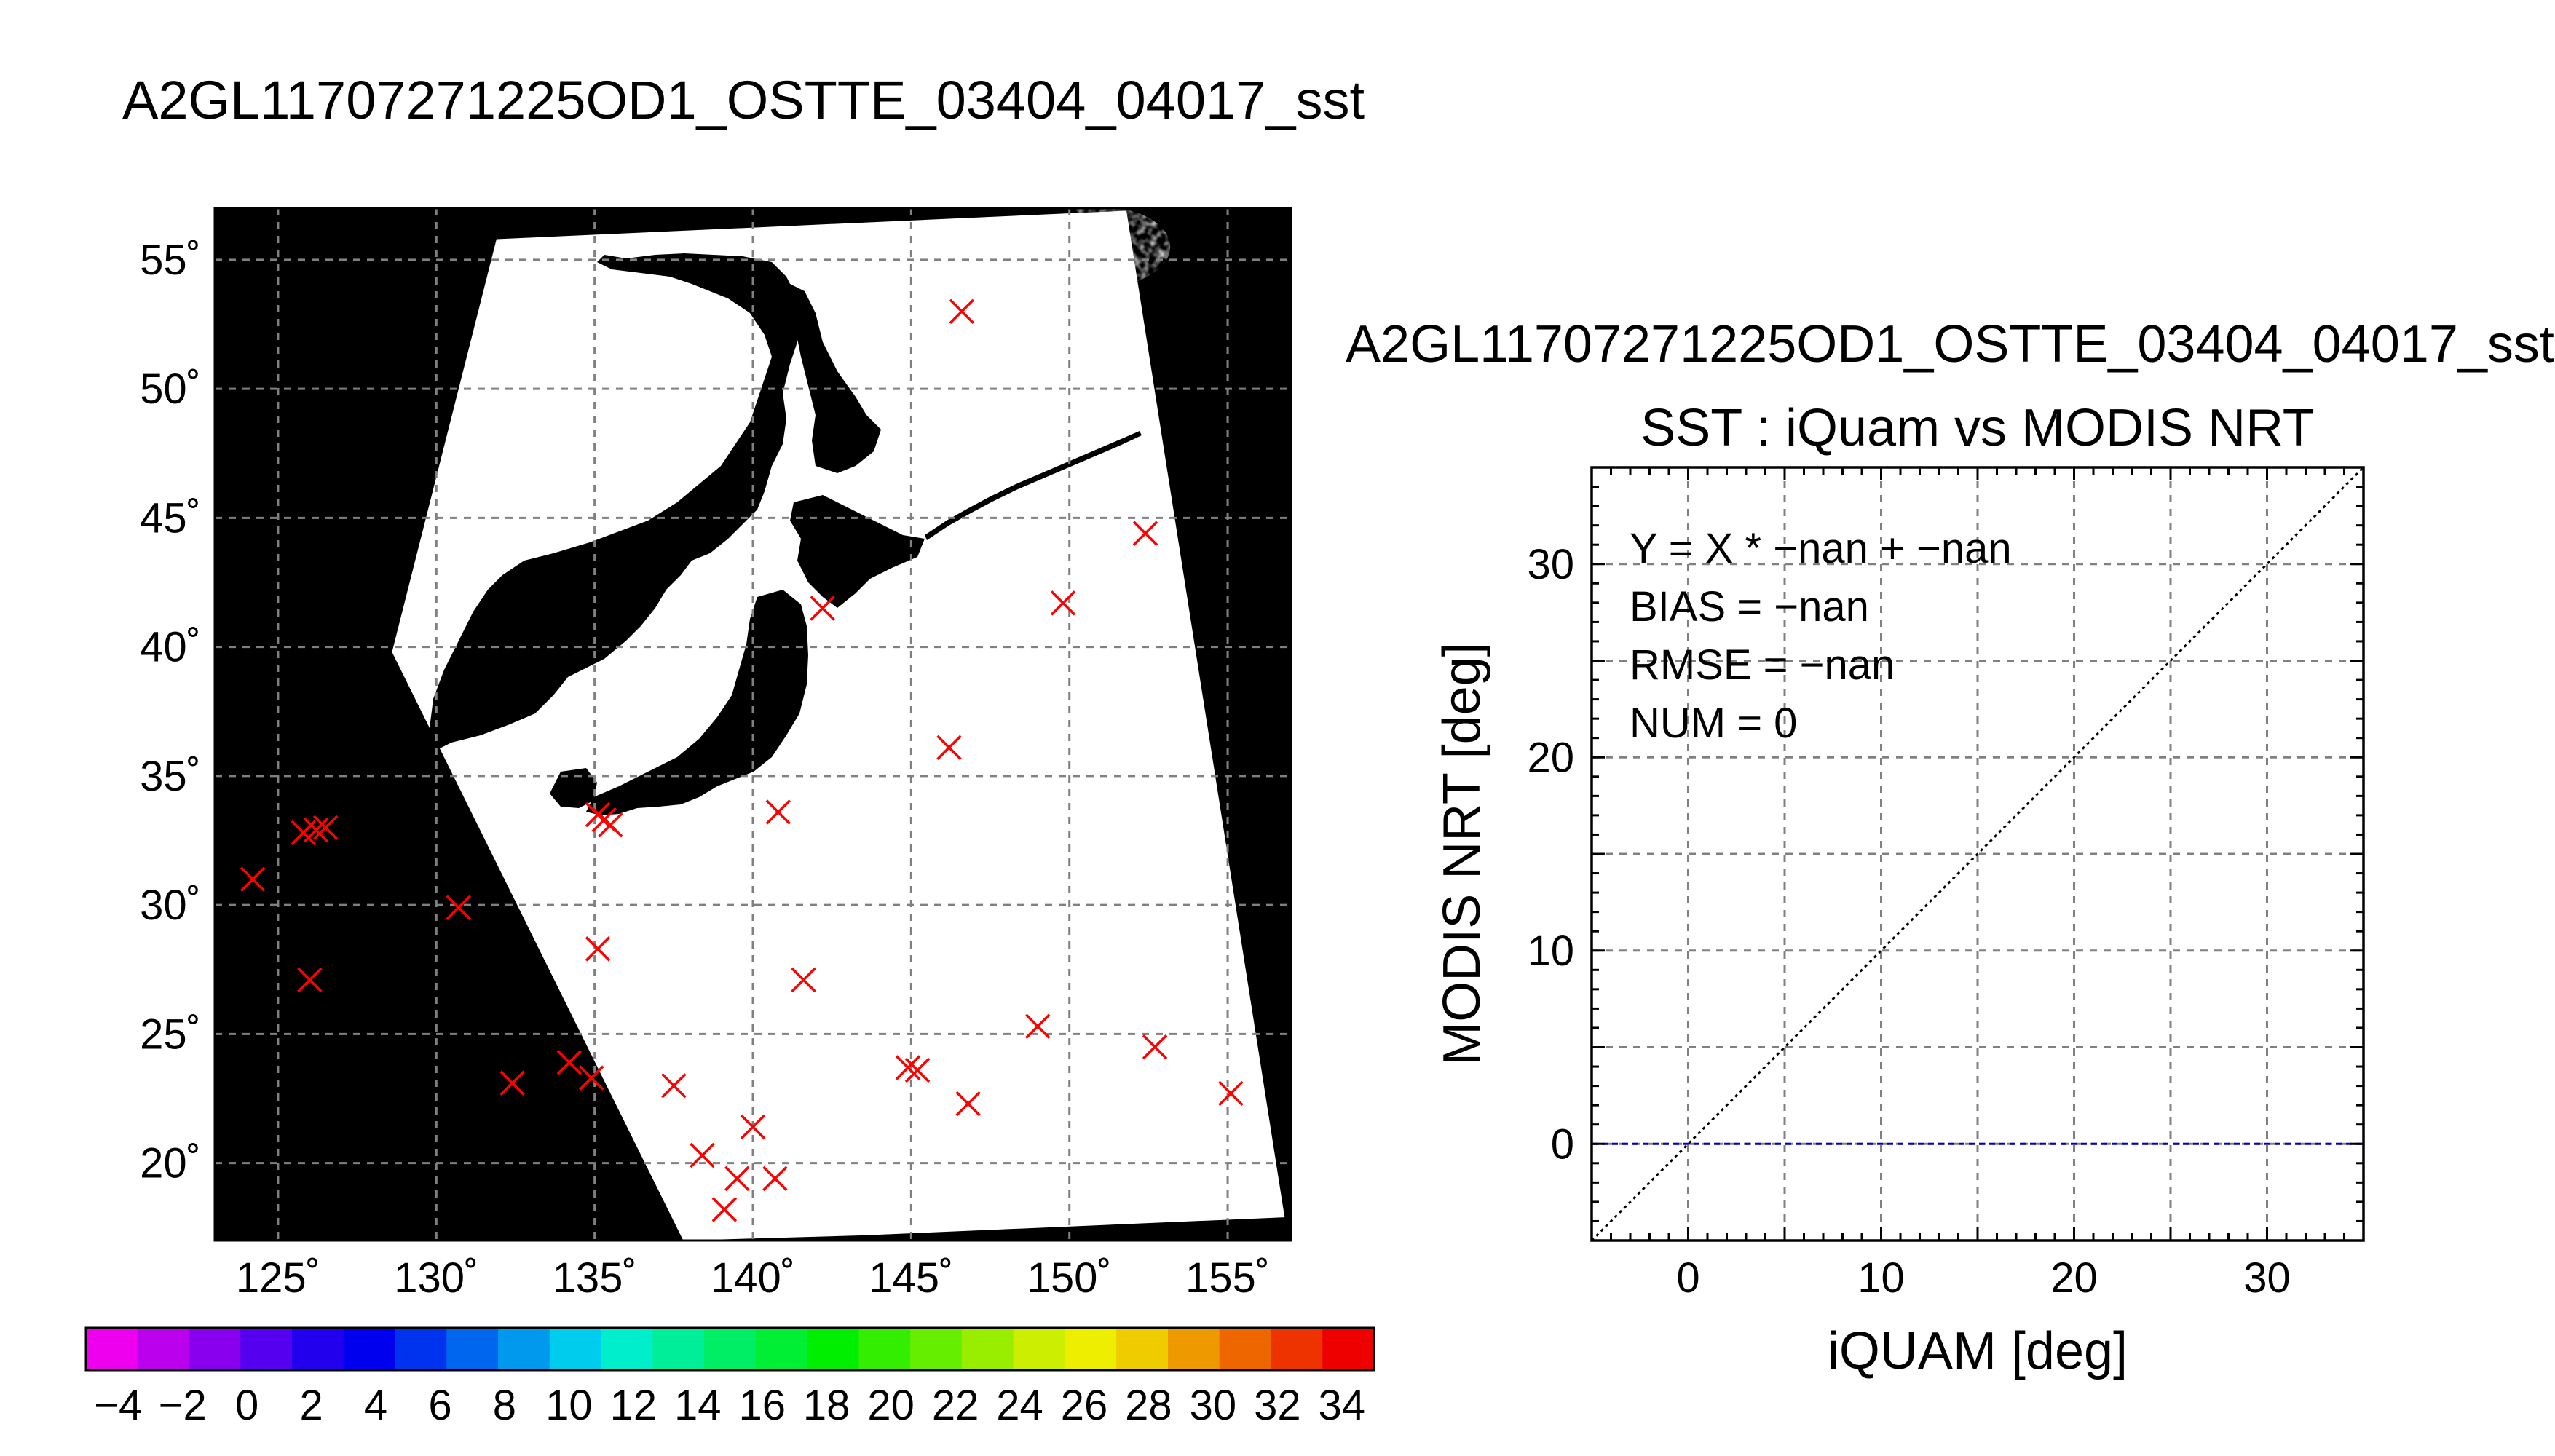 Image resolution: width=2555 pixels, height=1456 pixels. I want to click on map-x-tick-label: 150˚, so click(1069, 1278).